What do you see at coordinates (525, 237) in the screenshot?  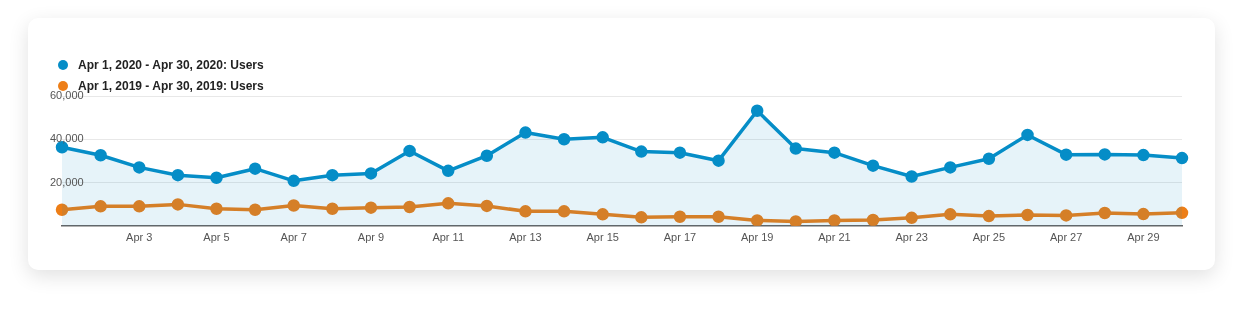 I see `x-tick-label: Apr 13` at bounding box center [525, 237].